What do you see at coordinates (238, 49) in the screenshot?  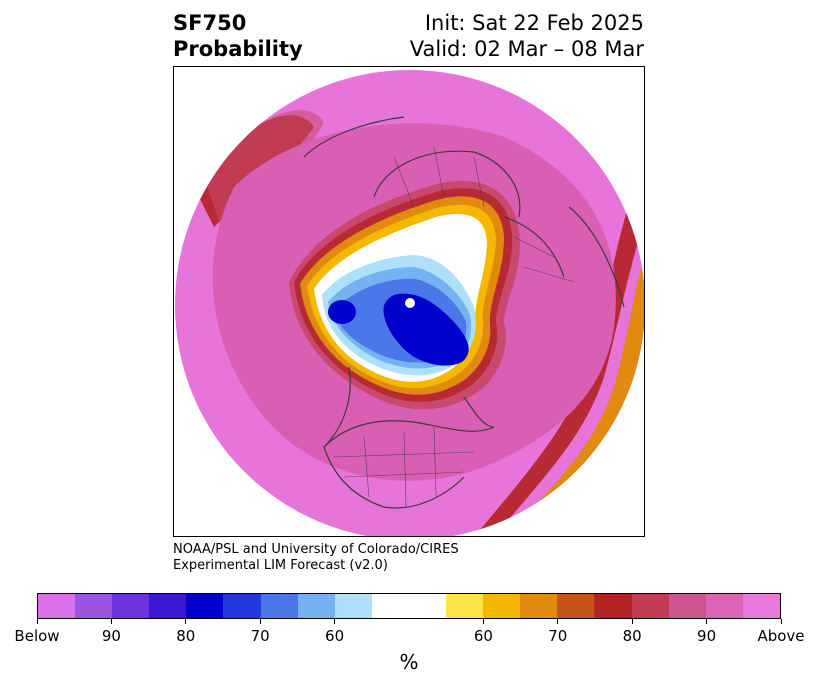 I see `product-title: Probability` at bounding box center [238, 49].